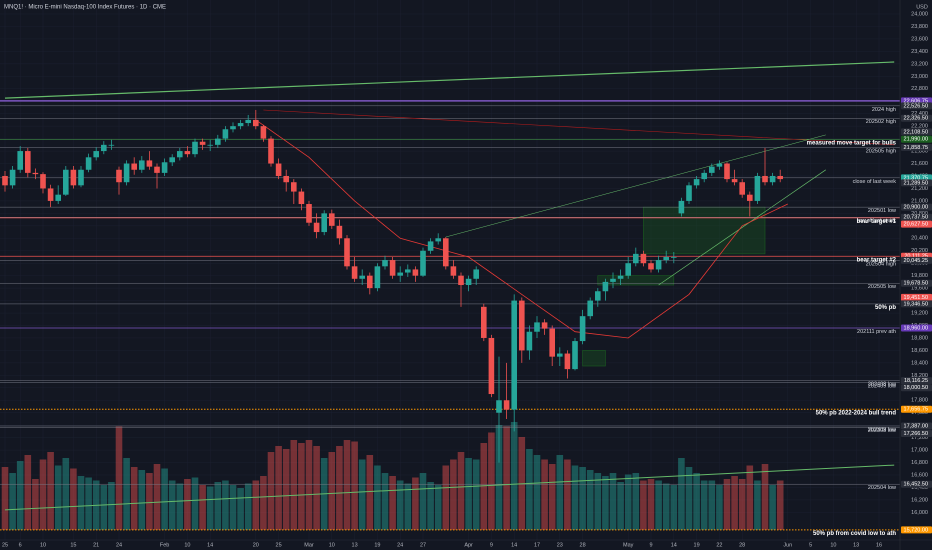 The height and width of the screenshot is (550, 932). Describe the element at coordinates (919, 438) in the screenshot. I see `y-tick-label: 17,200` at that location.